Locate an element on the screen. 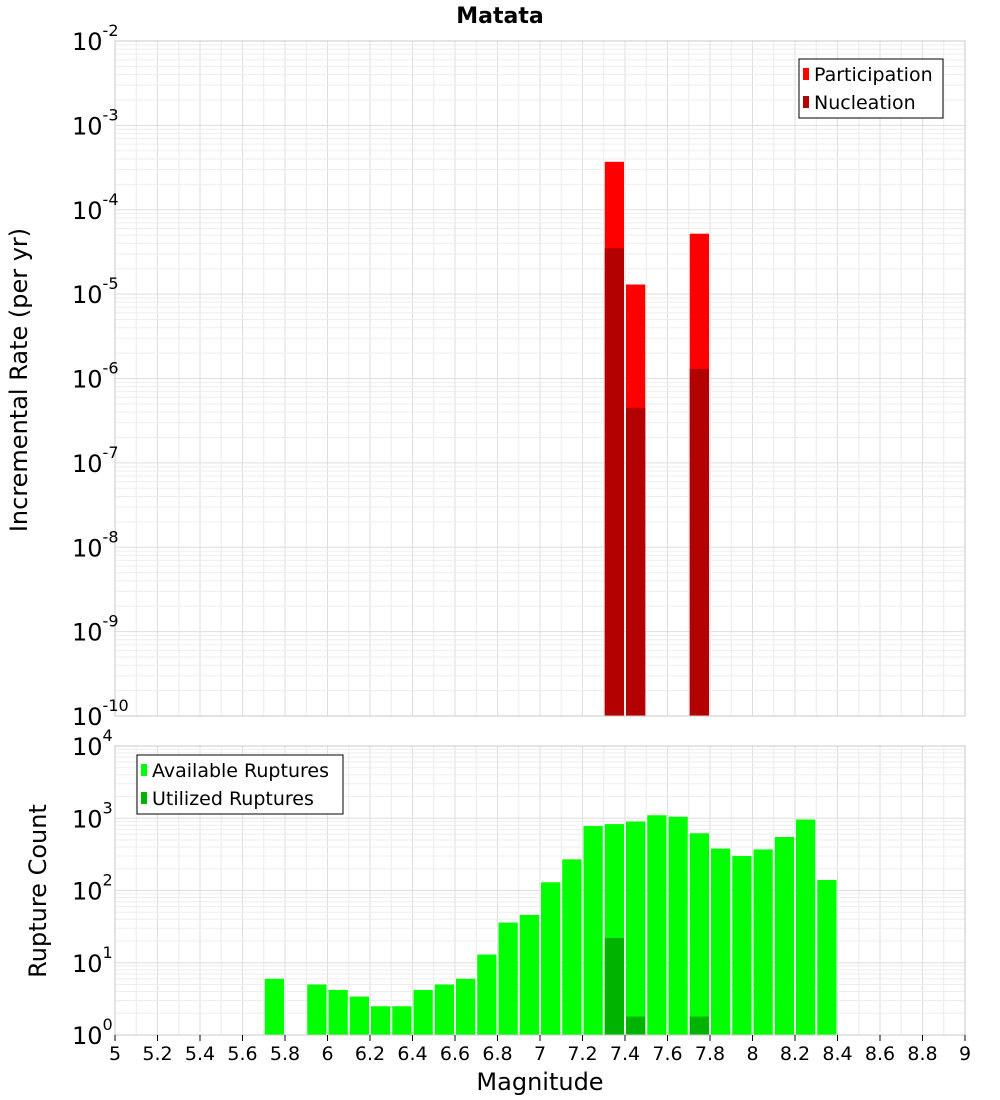  x-tick-label: 5.8 is located at coordinates (285, 1054).